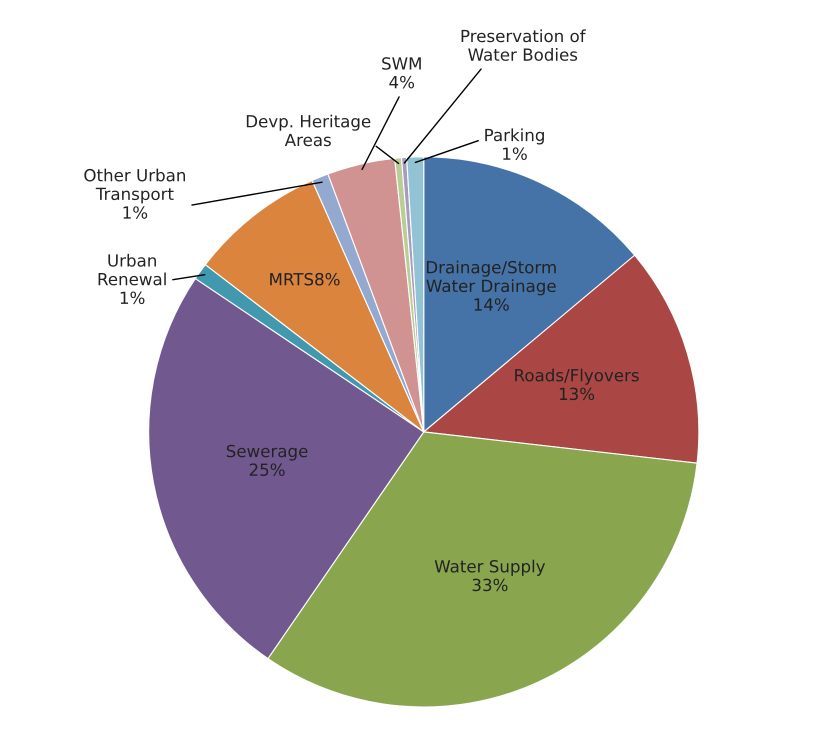  Describe the element at coordinates (267, 452) in the screenshot. I see `slice-label: Sewerage` at that location.